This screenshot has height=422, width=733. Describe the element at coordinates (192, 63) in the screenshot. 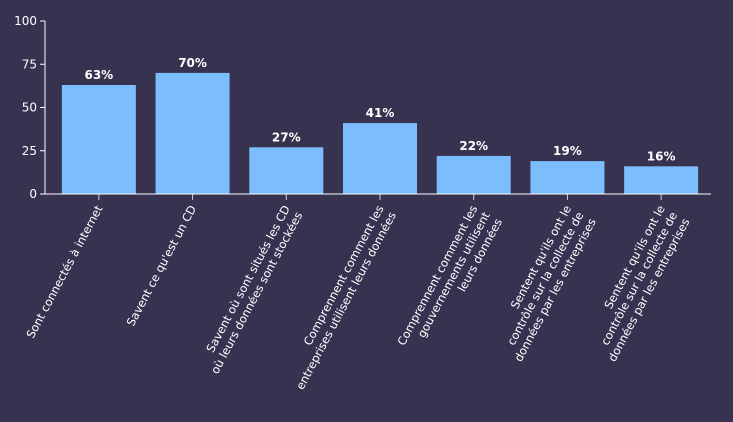

I see `data-label: 70%` at that location.